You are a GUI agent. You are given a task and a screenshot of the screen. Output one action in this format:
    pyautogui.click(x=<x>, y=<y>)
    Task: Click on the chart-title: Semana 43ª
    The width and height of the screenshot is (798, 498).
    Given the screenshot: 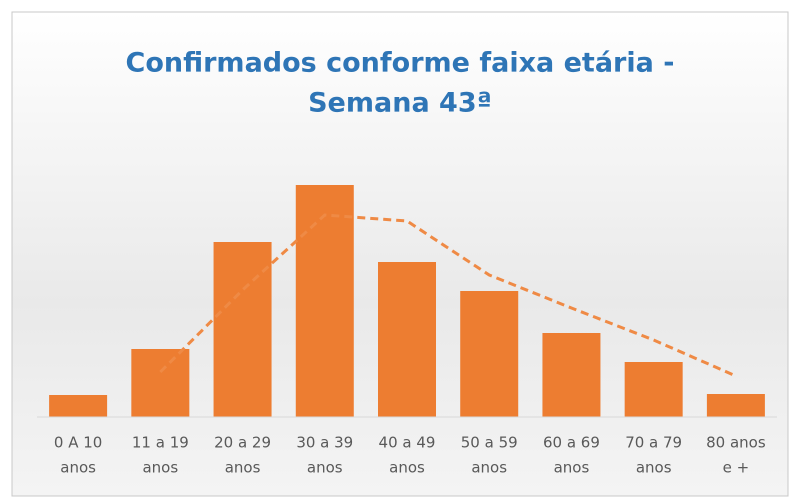 What is the action you would take?
    pyautogui.click(x=400, y=103)
    